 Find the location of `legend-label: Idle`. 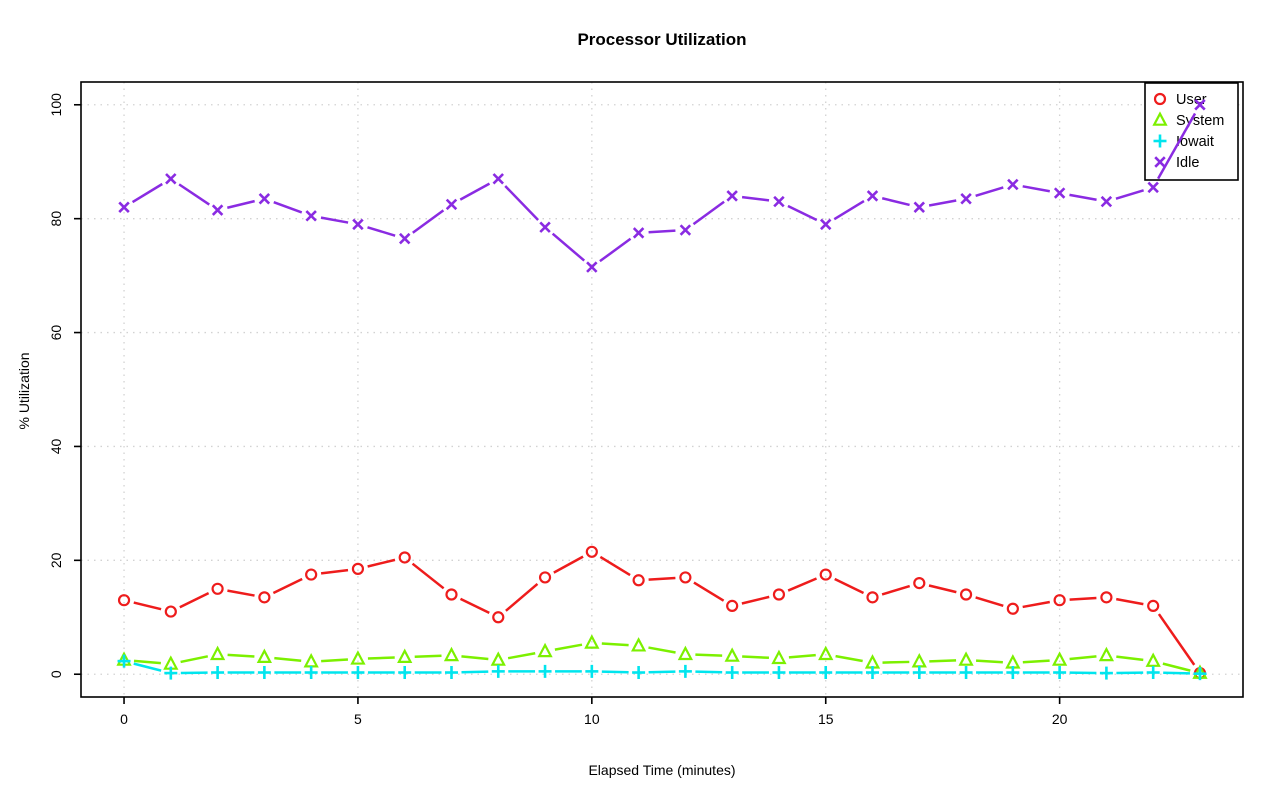

legend-label: Idle is located at coordinates (1187, 163).